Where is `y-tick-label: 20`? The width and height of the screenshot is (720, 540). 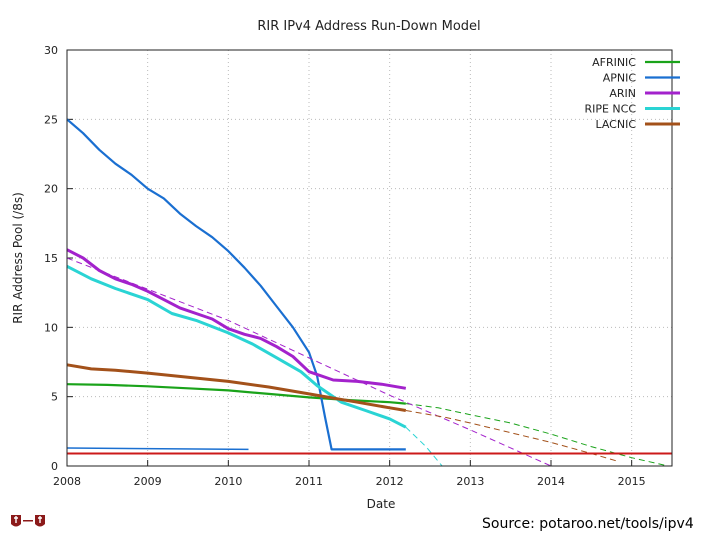
y-tick-label: 20 is located at coordinates (51, 189).